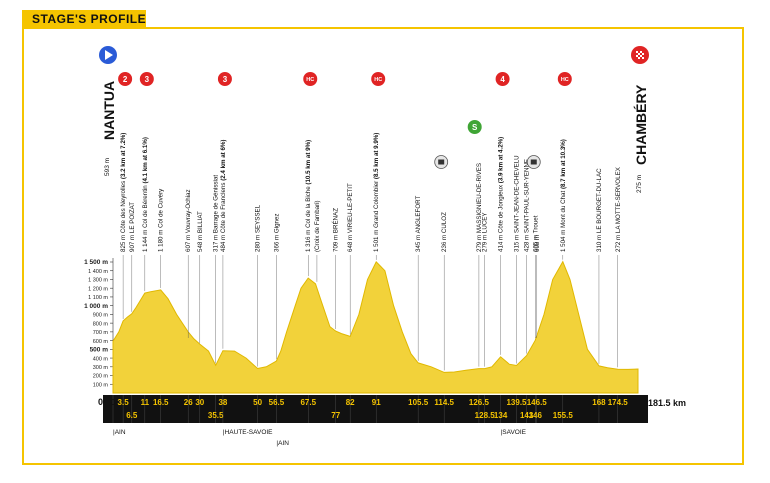  I want to click on place-label-part: (4.1 km at 6.1%), so click(145, 160).